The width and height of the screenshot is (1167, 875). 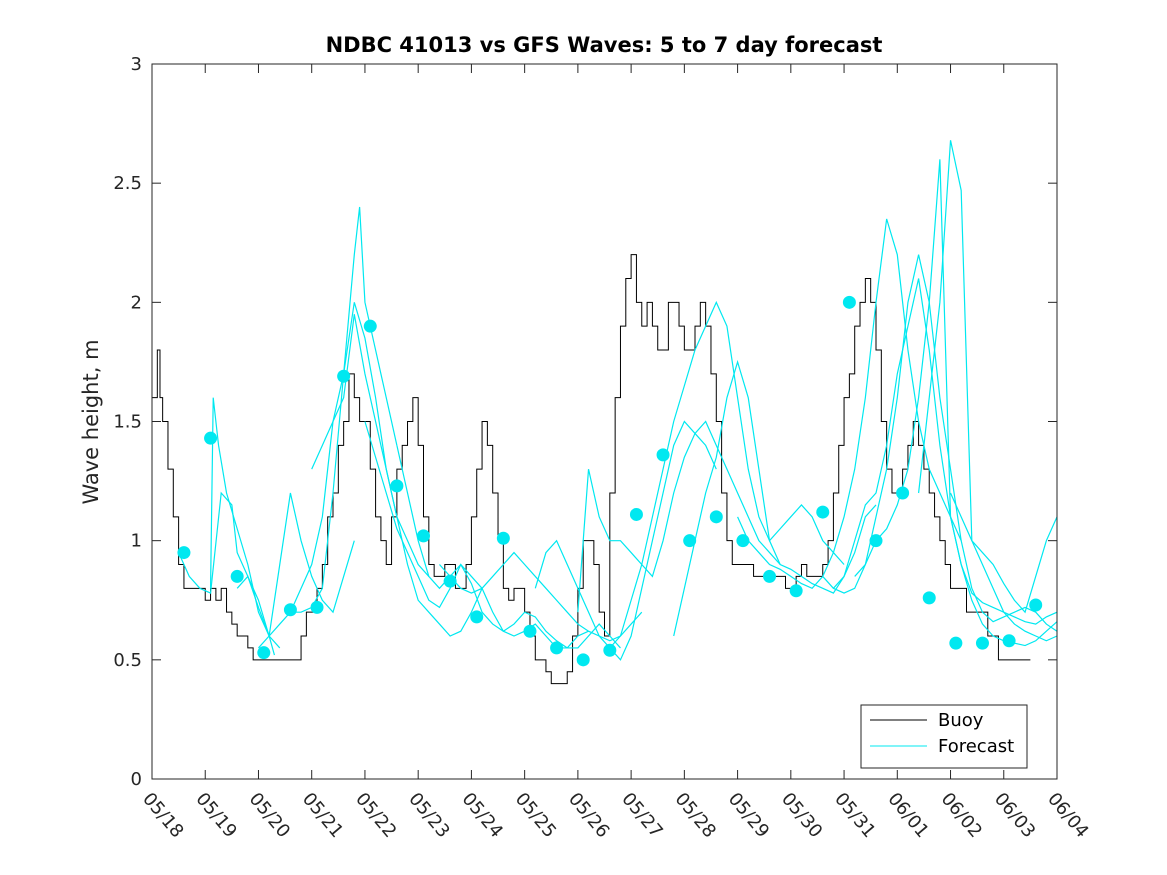 I want to click on y-tick-label: 0, so click(x=136, y=779).